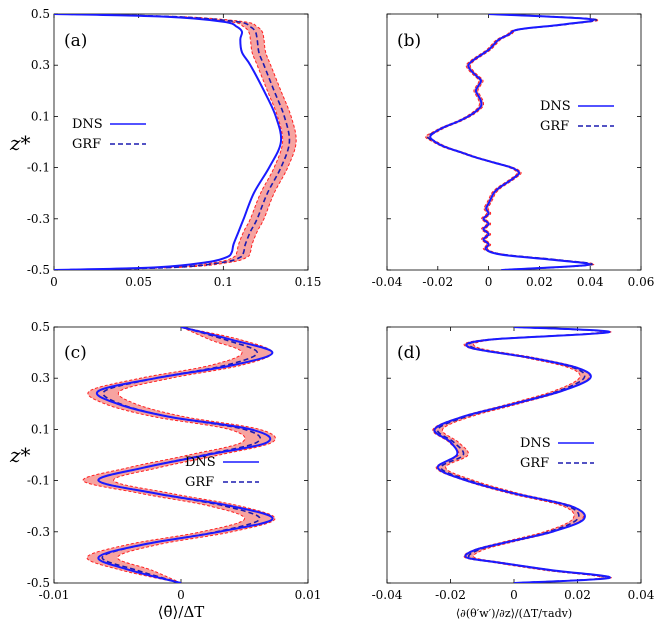 The image size is (664, 639). What do you see at coordinates (75, 41) in the screenshot?
I see `panel-label: (a)` at bounding box center [75, 41].